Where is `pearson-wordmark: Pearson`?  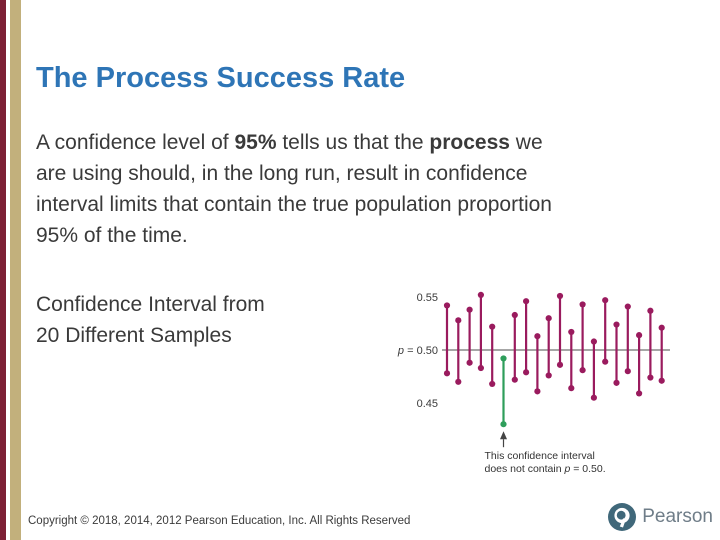
pearson-wordmark: Pearson is located at coordinates (677, 516).